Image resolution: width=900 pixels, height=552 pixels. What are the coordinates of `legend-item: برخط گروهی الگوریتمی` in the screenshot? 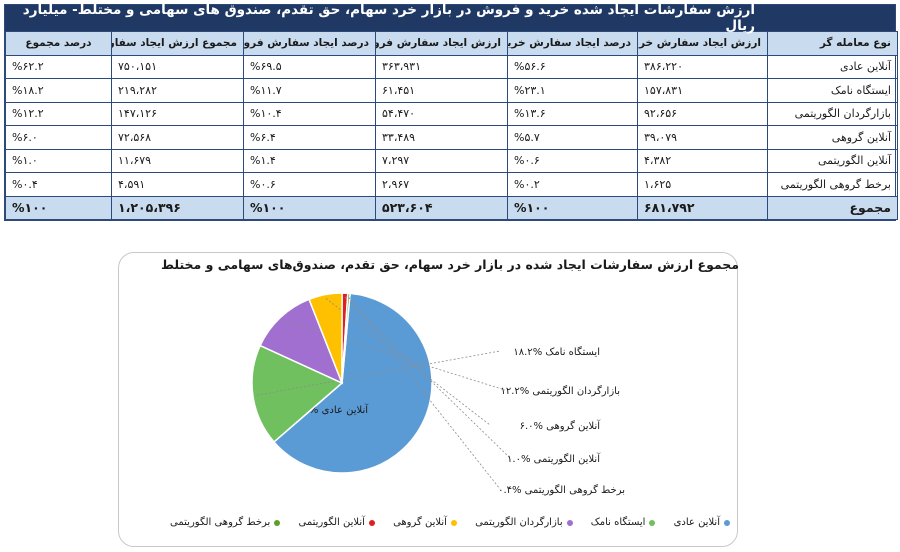 It's located at (225, 522).